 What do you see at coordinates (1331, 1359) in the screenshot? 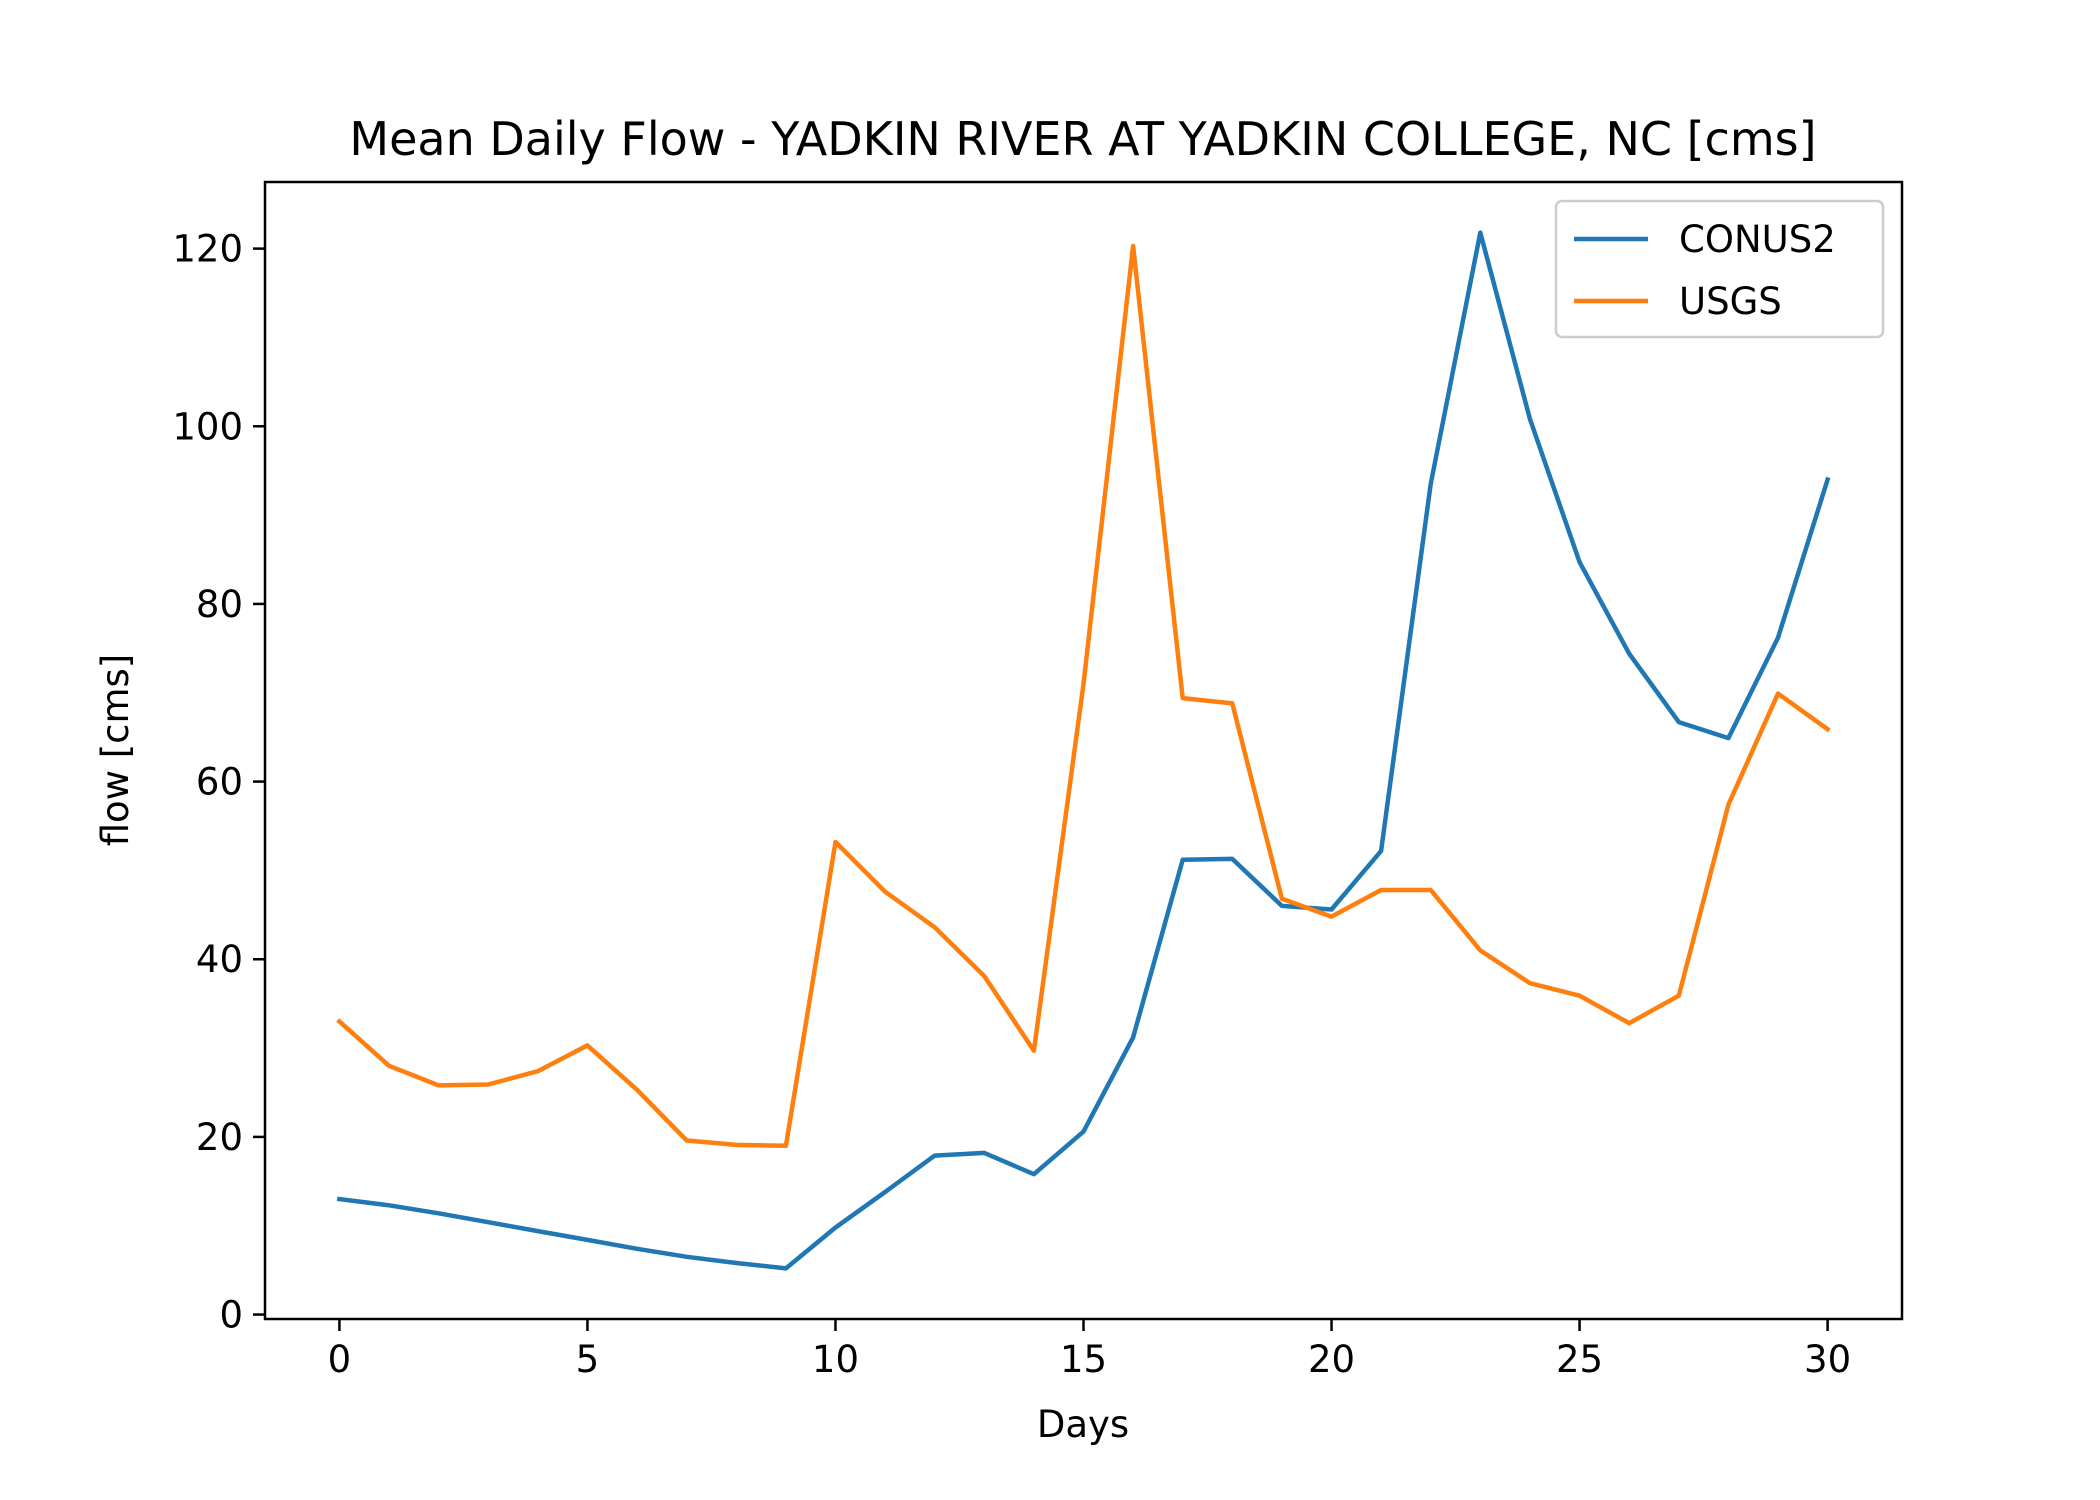
I see `x-tick-label: 20` at bounding box center [1331, 1359].